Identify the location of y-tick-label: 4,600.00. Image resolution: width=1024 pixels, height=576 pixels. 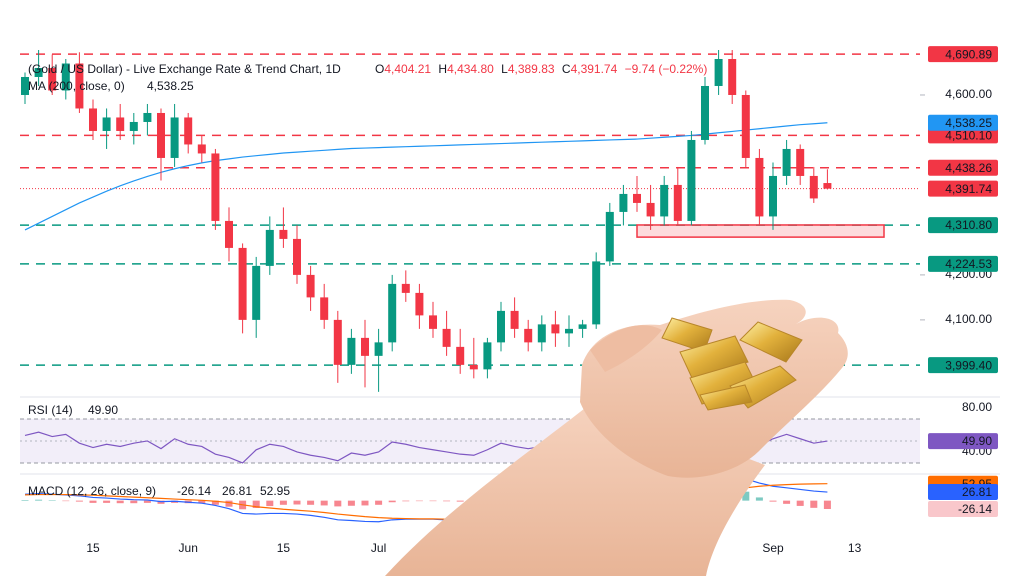
(968, 94).